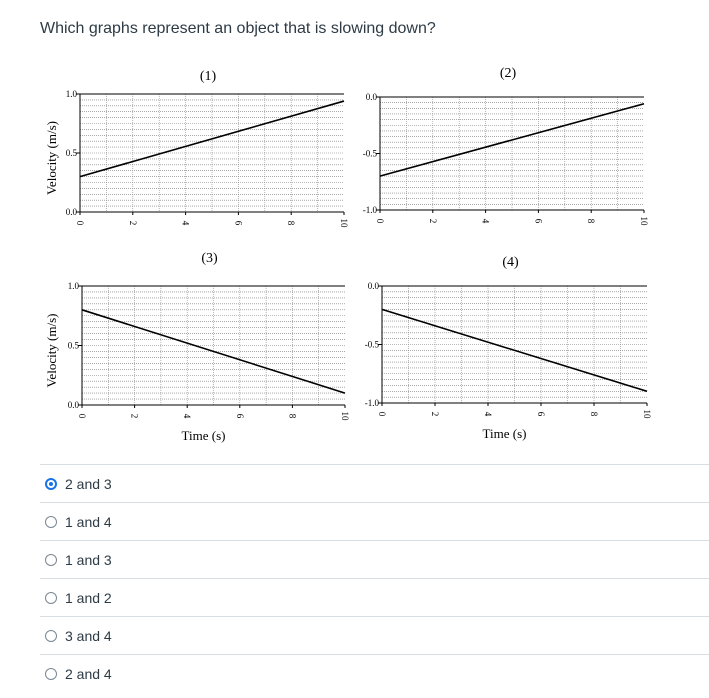 Image resolution: width=709 pixels, height=698 pixels. I want to click on graph-panel: -1.0 -0.5 0.0 0 2 4 6 8 10 (4) Time (s), so click(508, 348).